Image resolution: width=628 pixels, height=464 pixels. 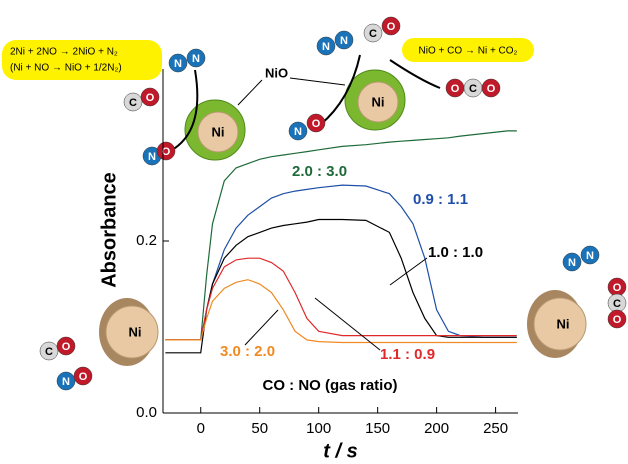 What do you see at coordinates (318, 428) in the screenshot?
I see `x-tick-label: 100` at bounding box center [318, 428].